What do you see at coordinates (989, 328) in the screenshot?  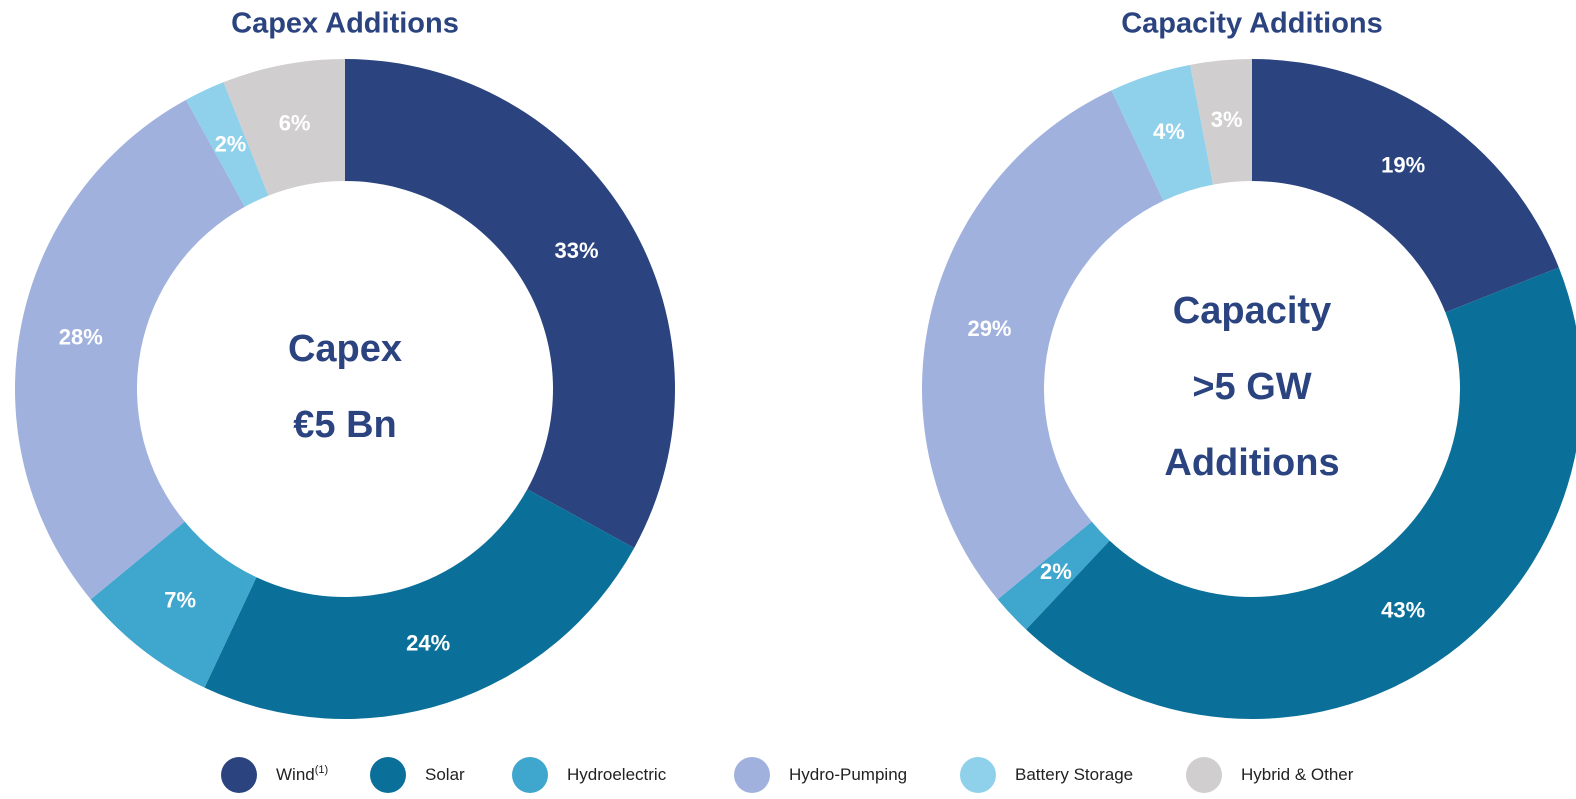 I see `value-label: 29%` at bounding box center [989, 328].